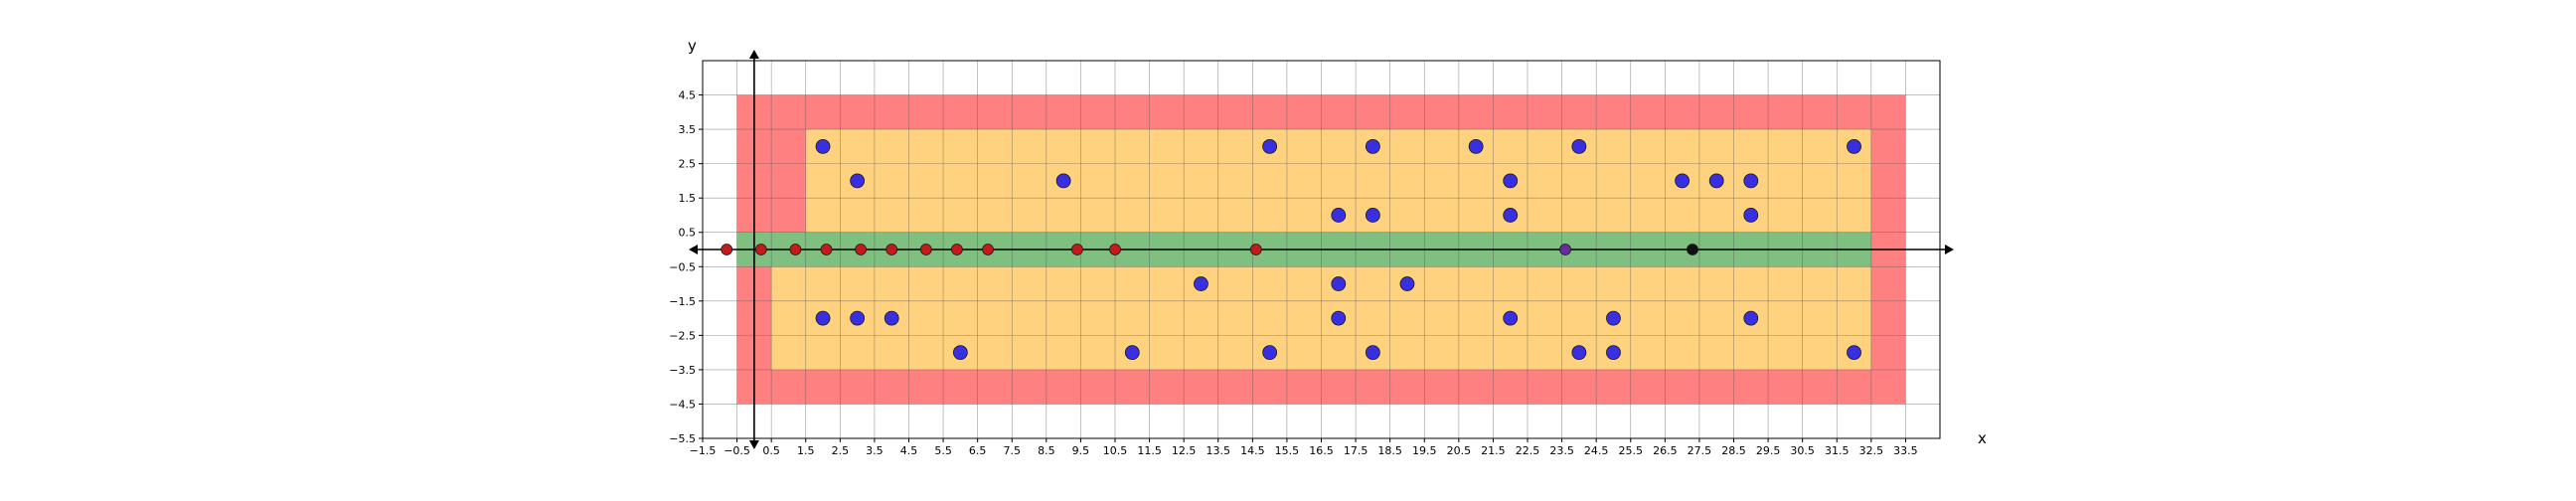 This screenshot has width=2576, height=501. I want to click on x-axis-label: x, so click(1982, 438).